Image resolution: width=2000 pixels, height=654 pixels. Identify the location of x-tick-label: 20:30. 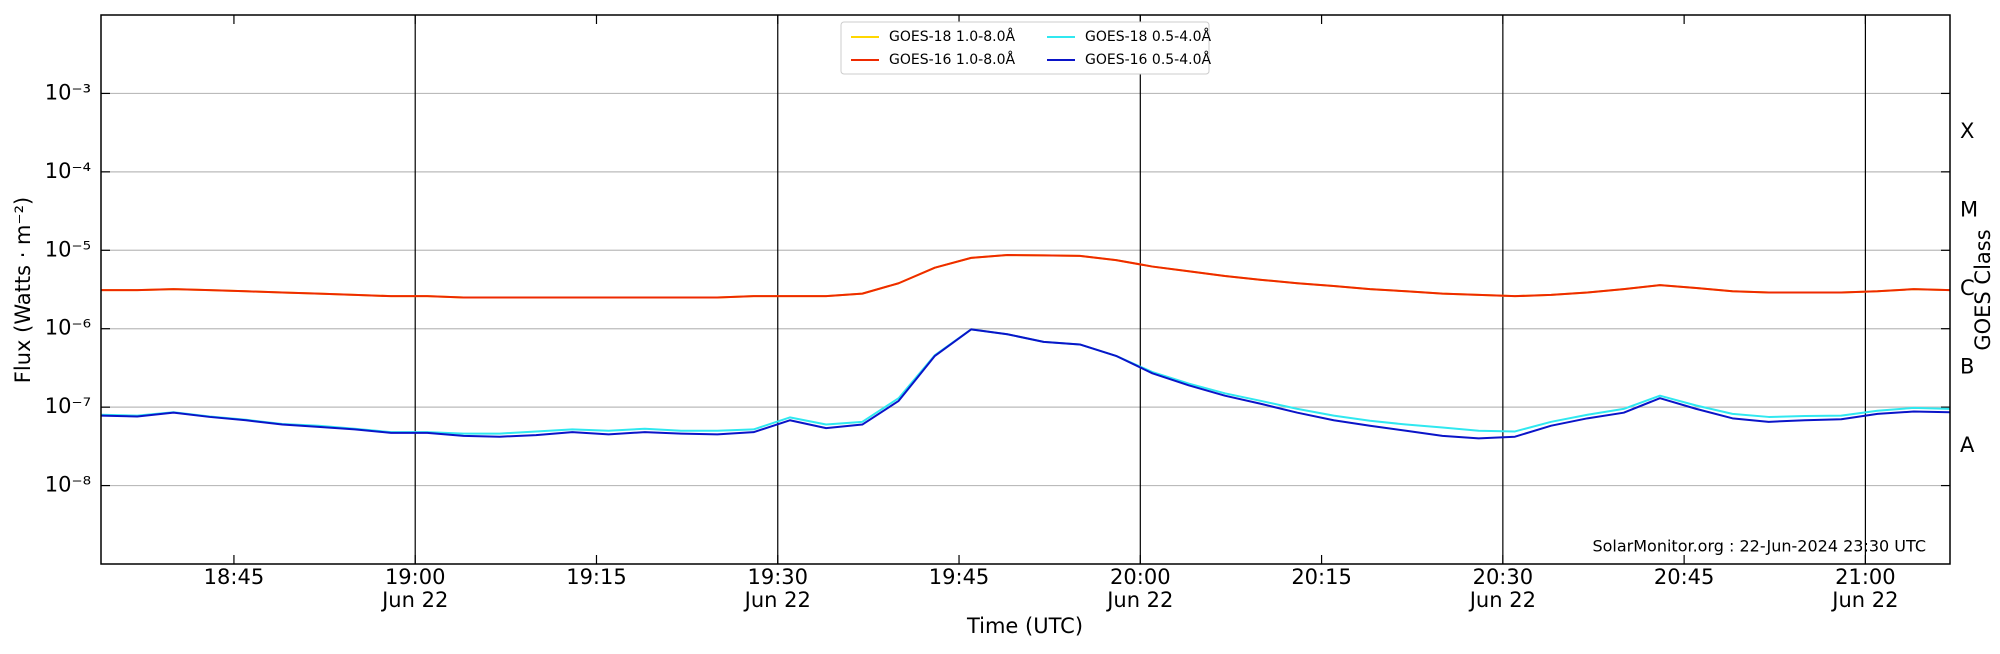
(1503, 577).